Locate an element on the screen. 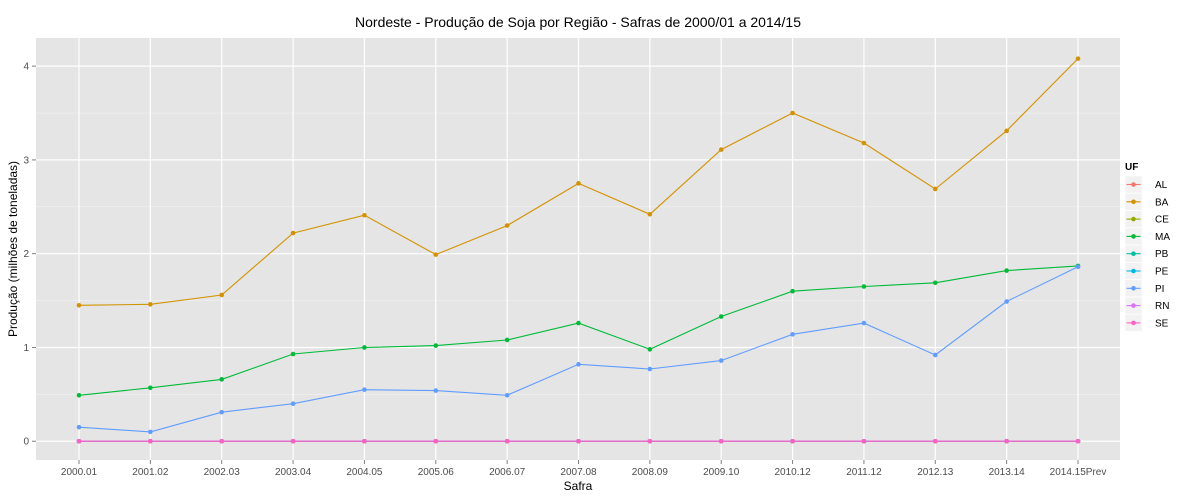  x-tick-label: 2009.10 is located at coordinates (721, 472).